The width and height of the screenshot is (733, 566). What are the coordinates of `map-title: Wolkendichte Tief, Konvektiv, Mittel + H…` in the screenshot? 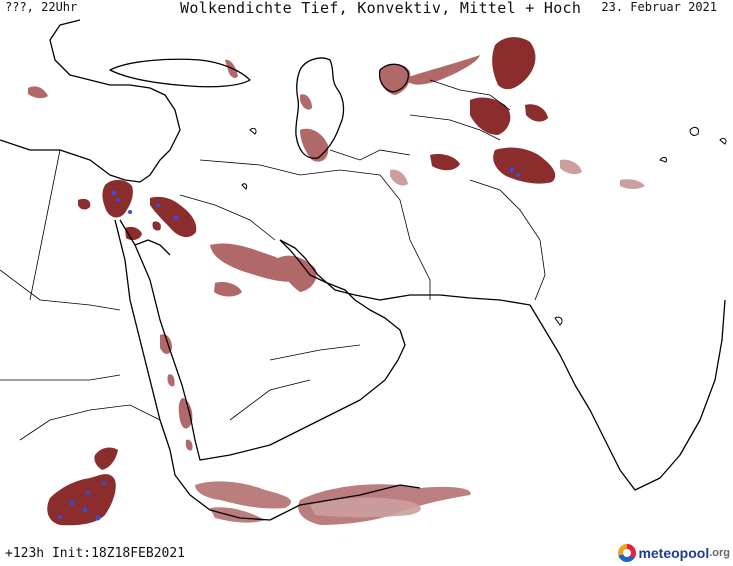 It's located at (381, 8).